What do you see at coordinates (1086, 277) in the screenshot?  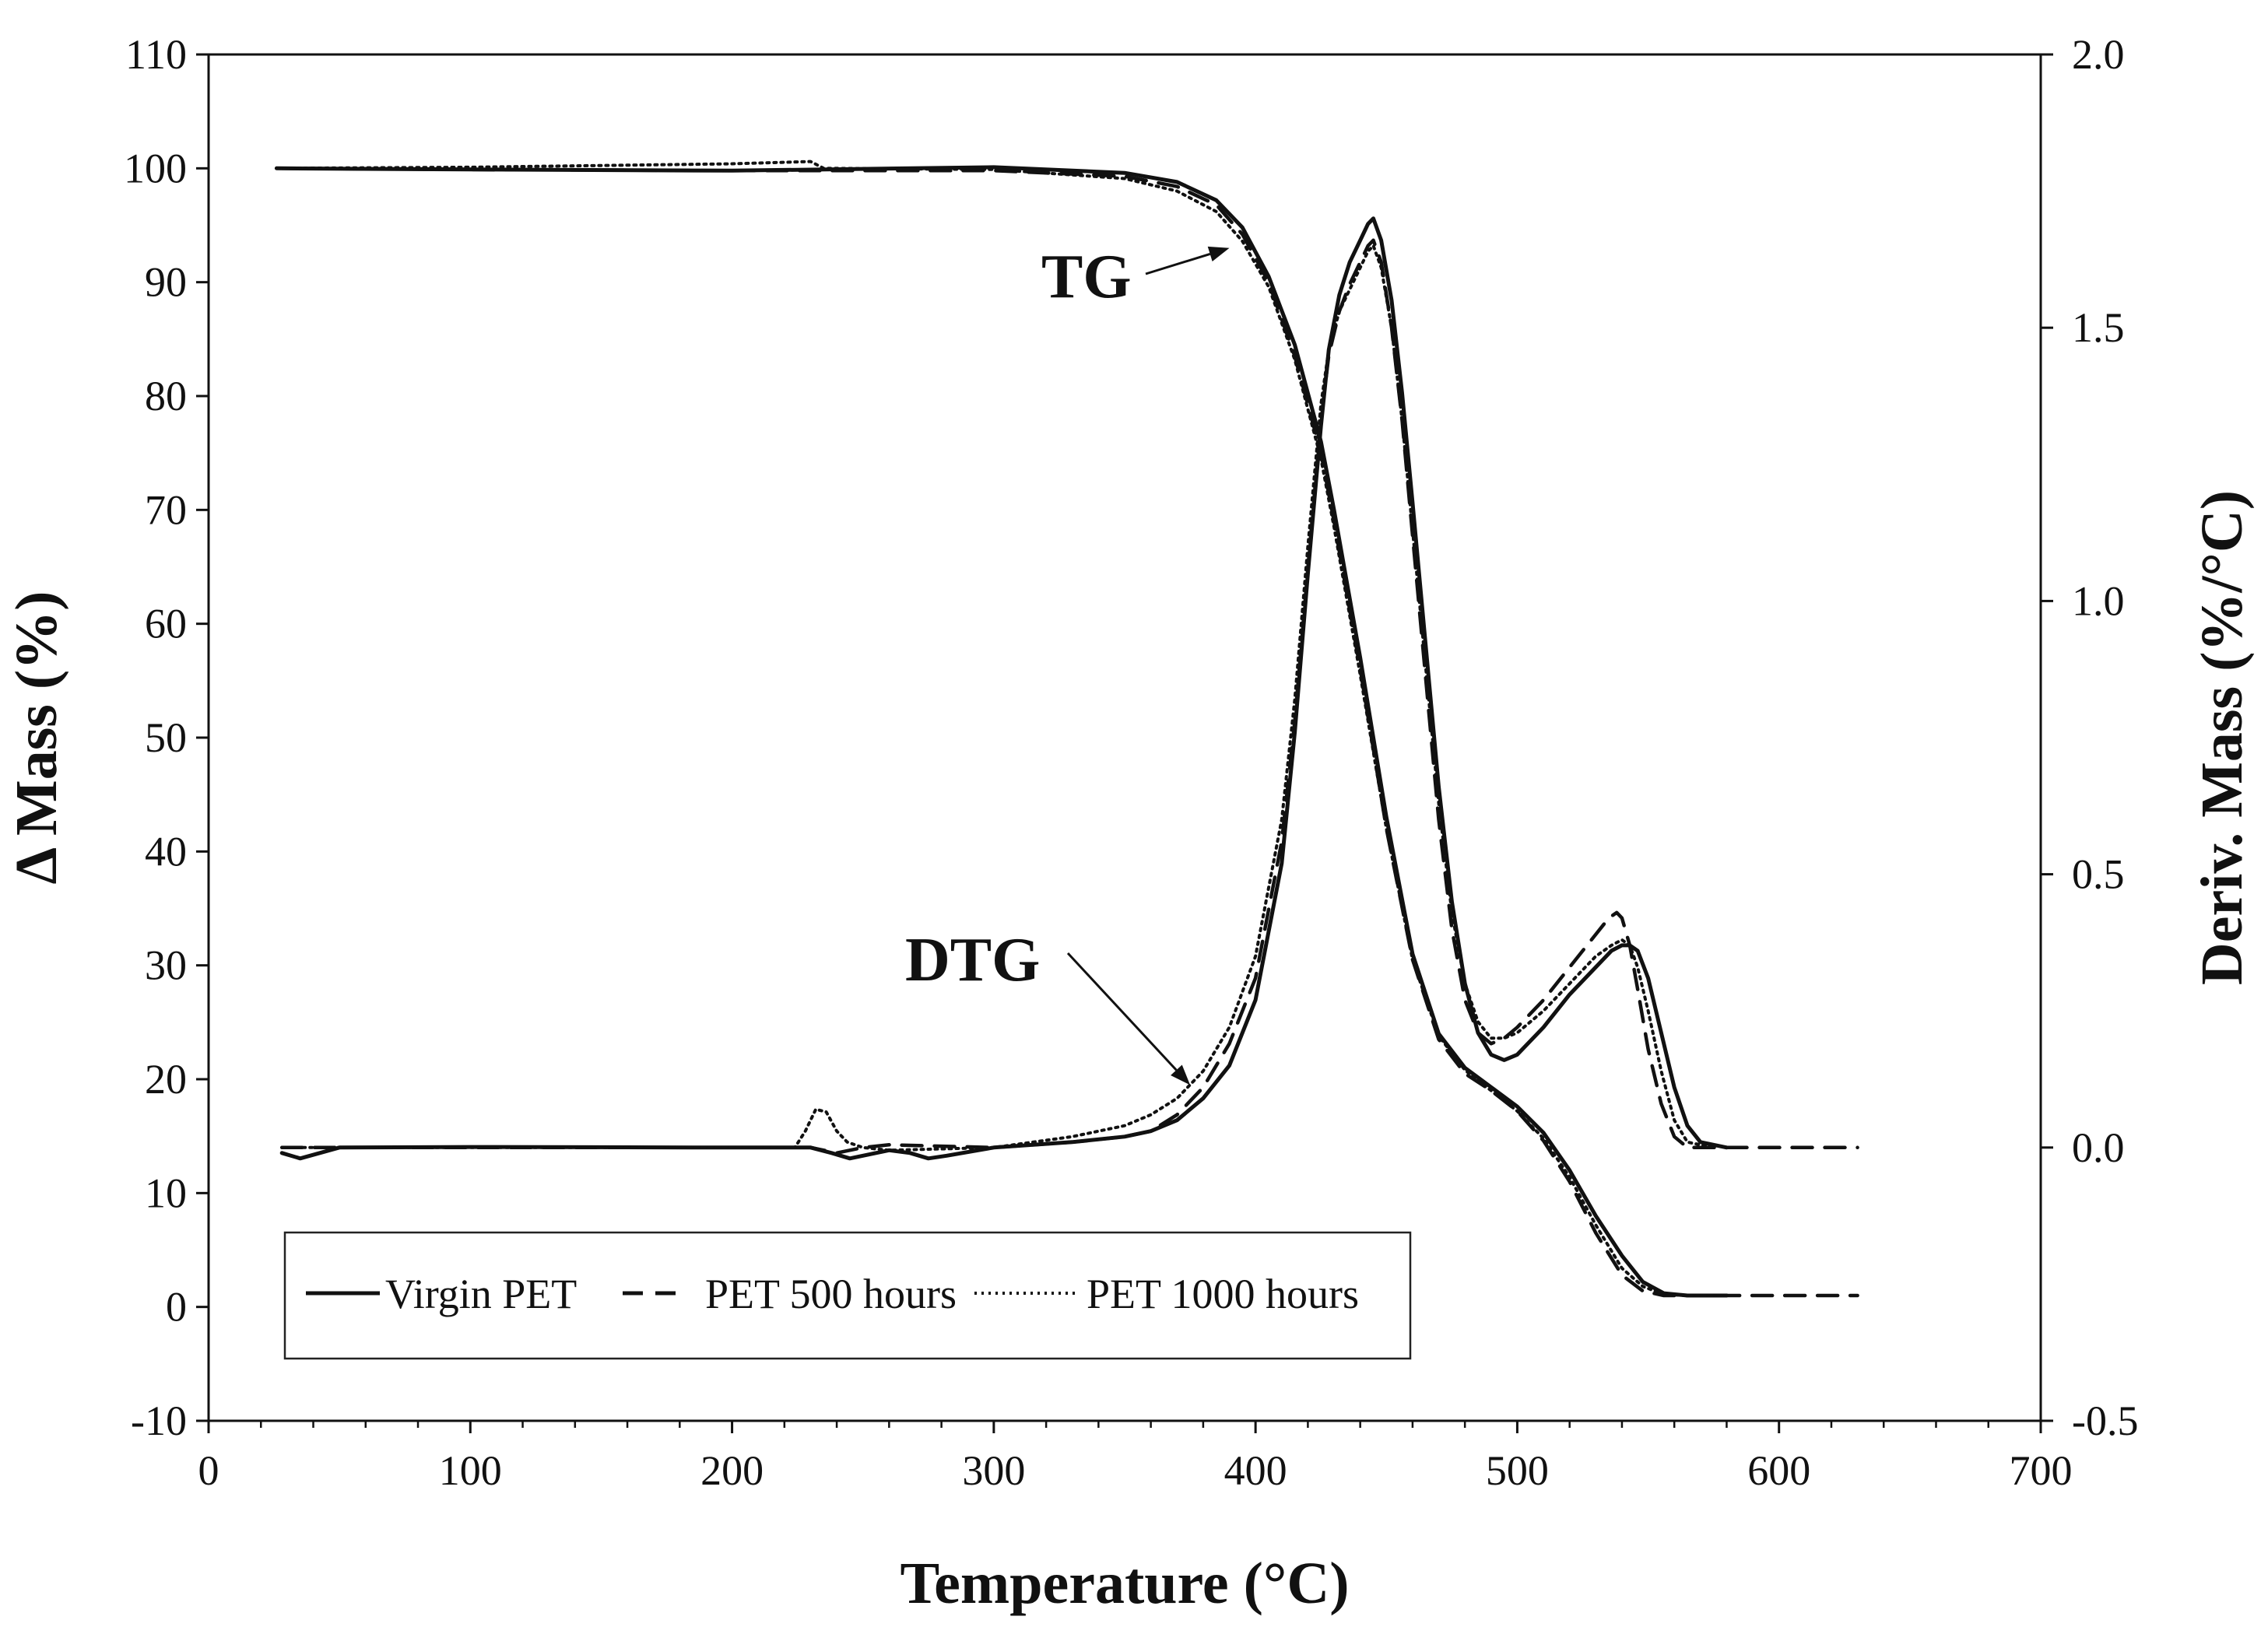 I see `tg-annotation-label: TG` at bounding box center [1086, 277].